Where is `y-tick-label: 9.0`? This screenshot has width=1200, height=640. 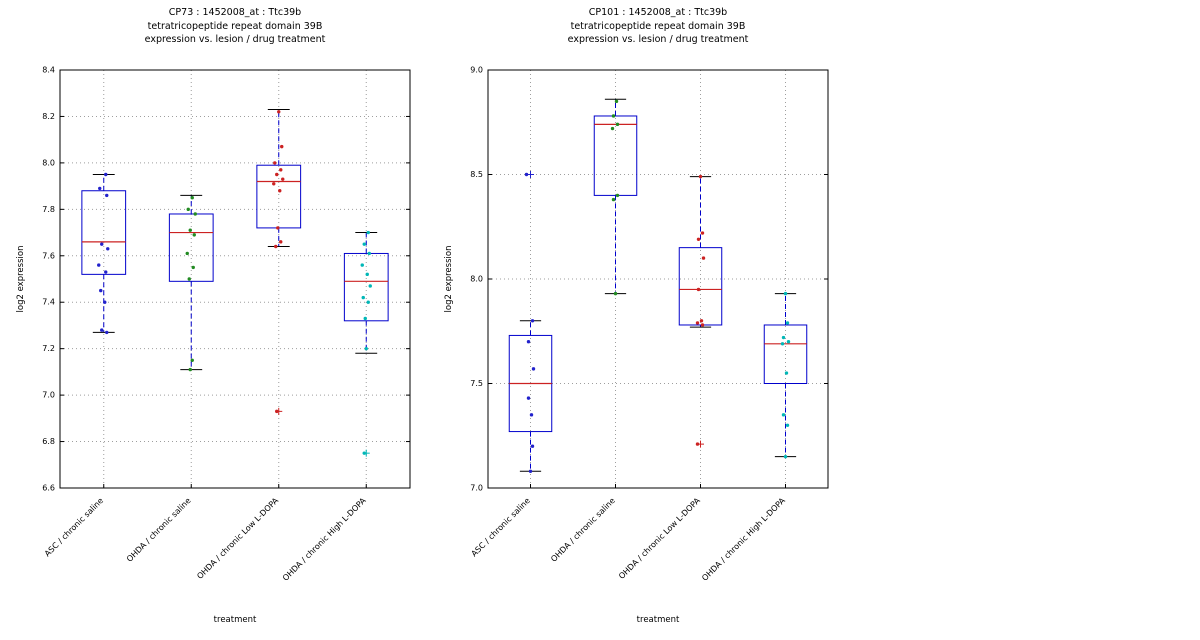 y-tick-label: 9.0 is located at coordinates (476, 70).